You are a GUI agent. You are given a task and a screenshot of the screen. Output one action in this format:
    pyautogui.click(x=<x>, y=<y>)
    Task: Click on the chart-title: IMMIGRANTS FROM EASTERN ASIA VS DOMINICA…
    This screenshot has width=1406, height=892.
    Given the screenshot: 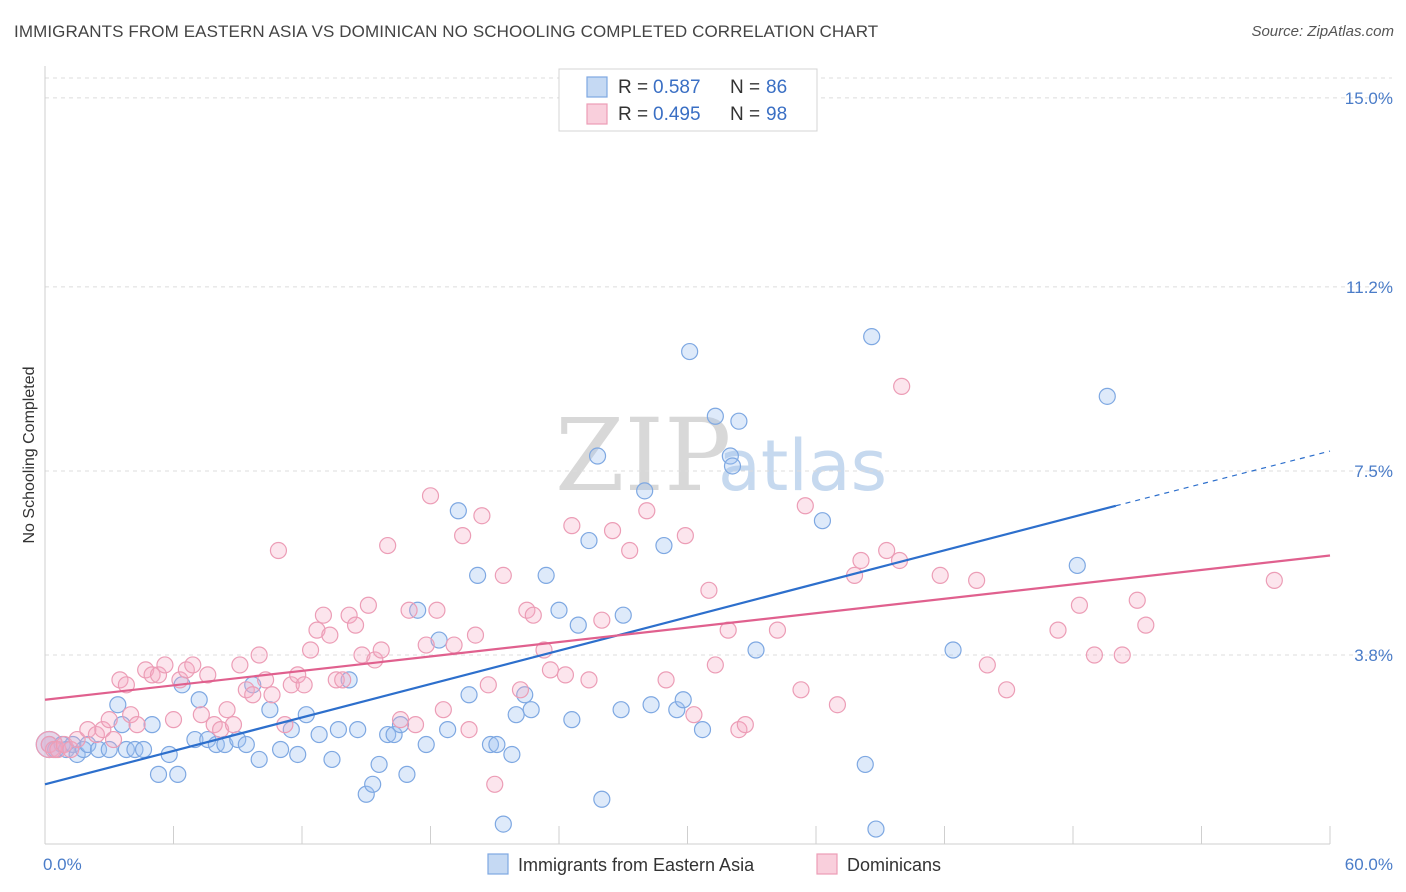 What is the action you would take?
    pyautogui.click(x=446, y=31)
    